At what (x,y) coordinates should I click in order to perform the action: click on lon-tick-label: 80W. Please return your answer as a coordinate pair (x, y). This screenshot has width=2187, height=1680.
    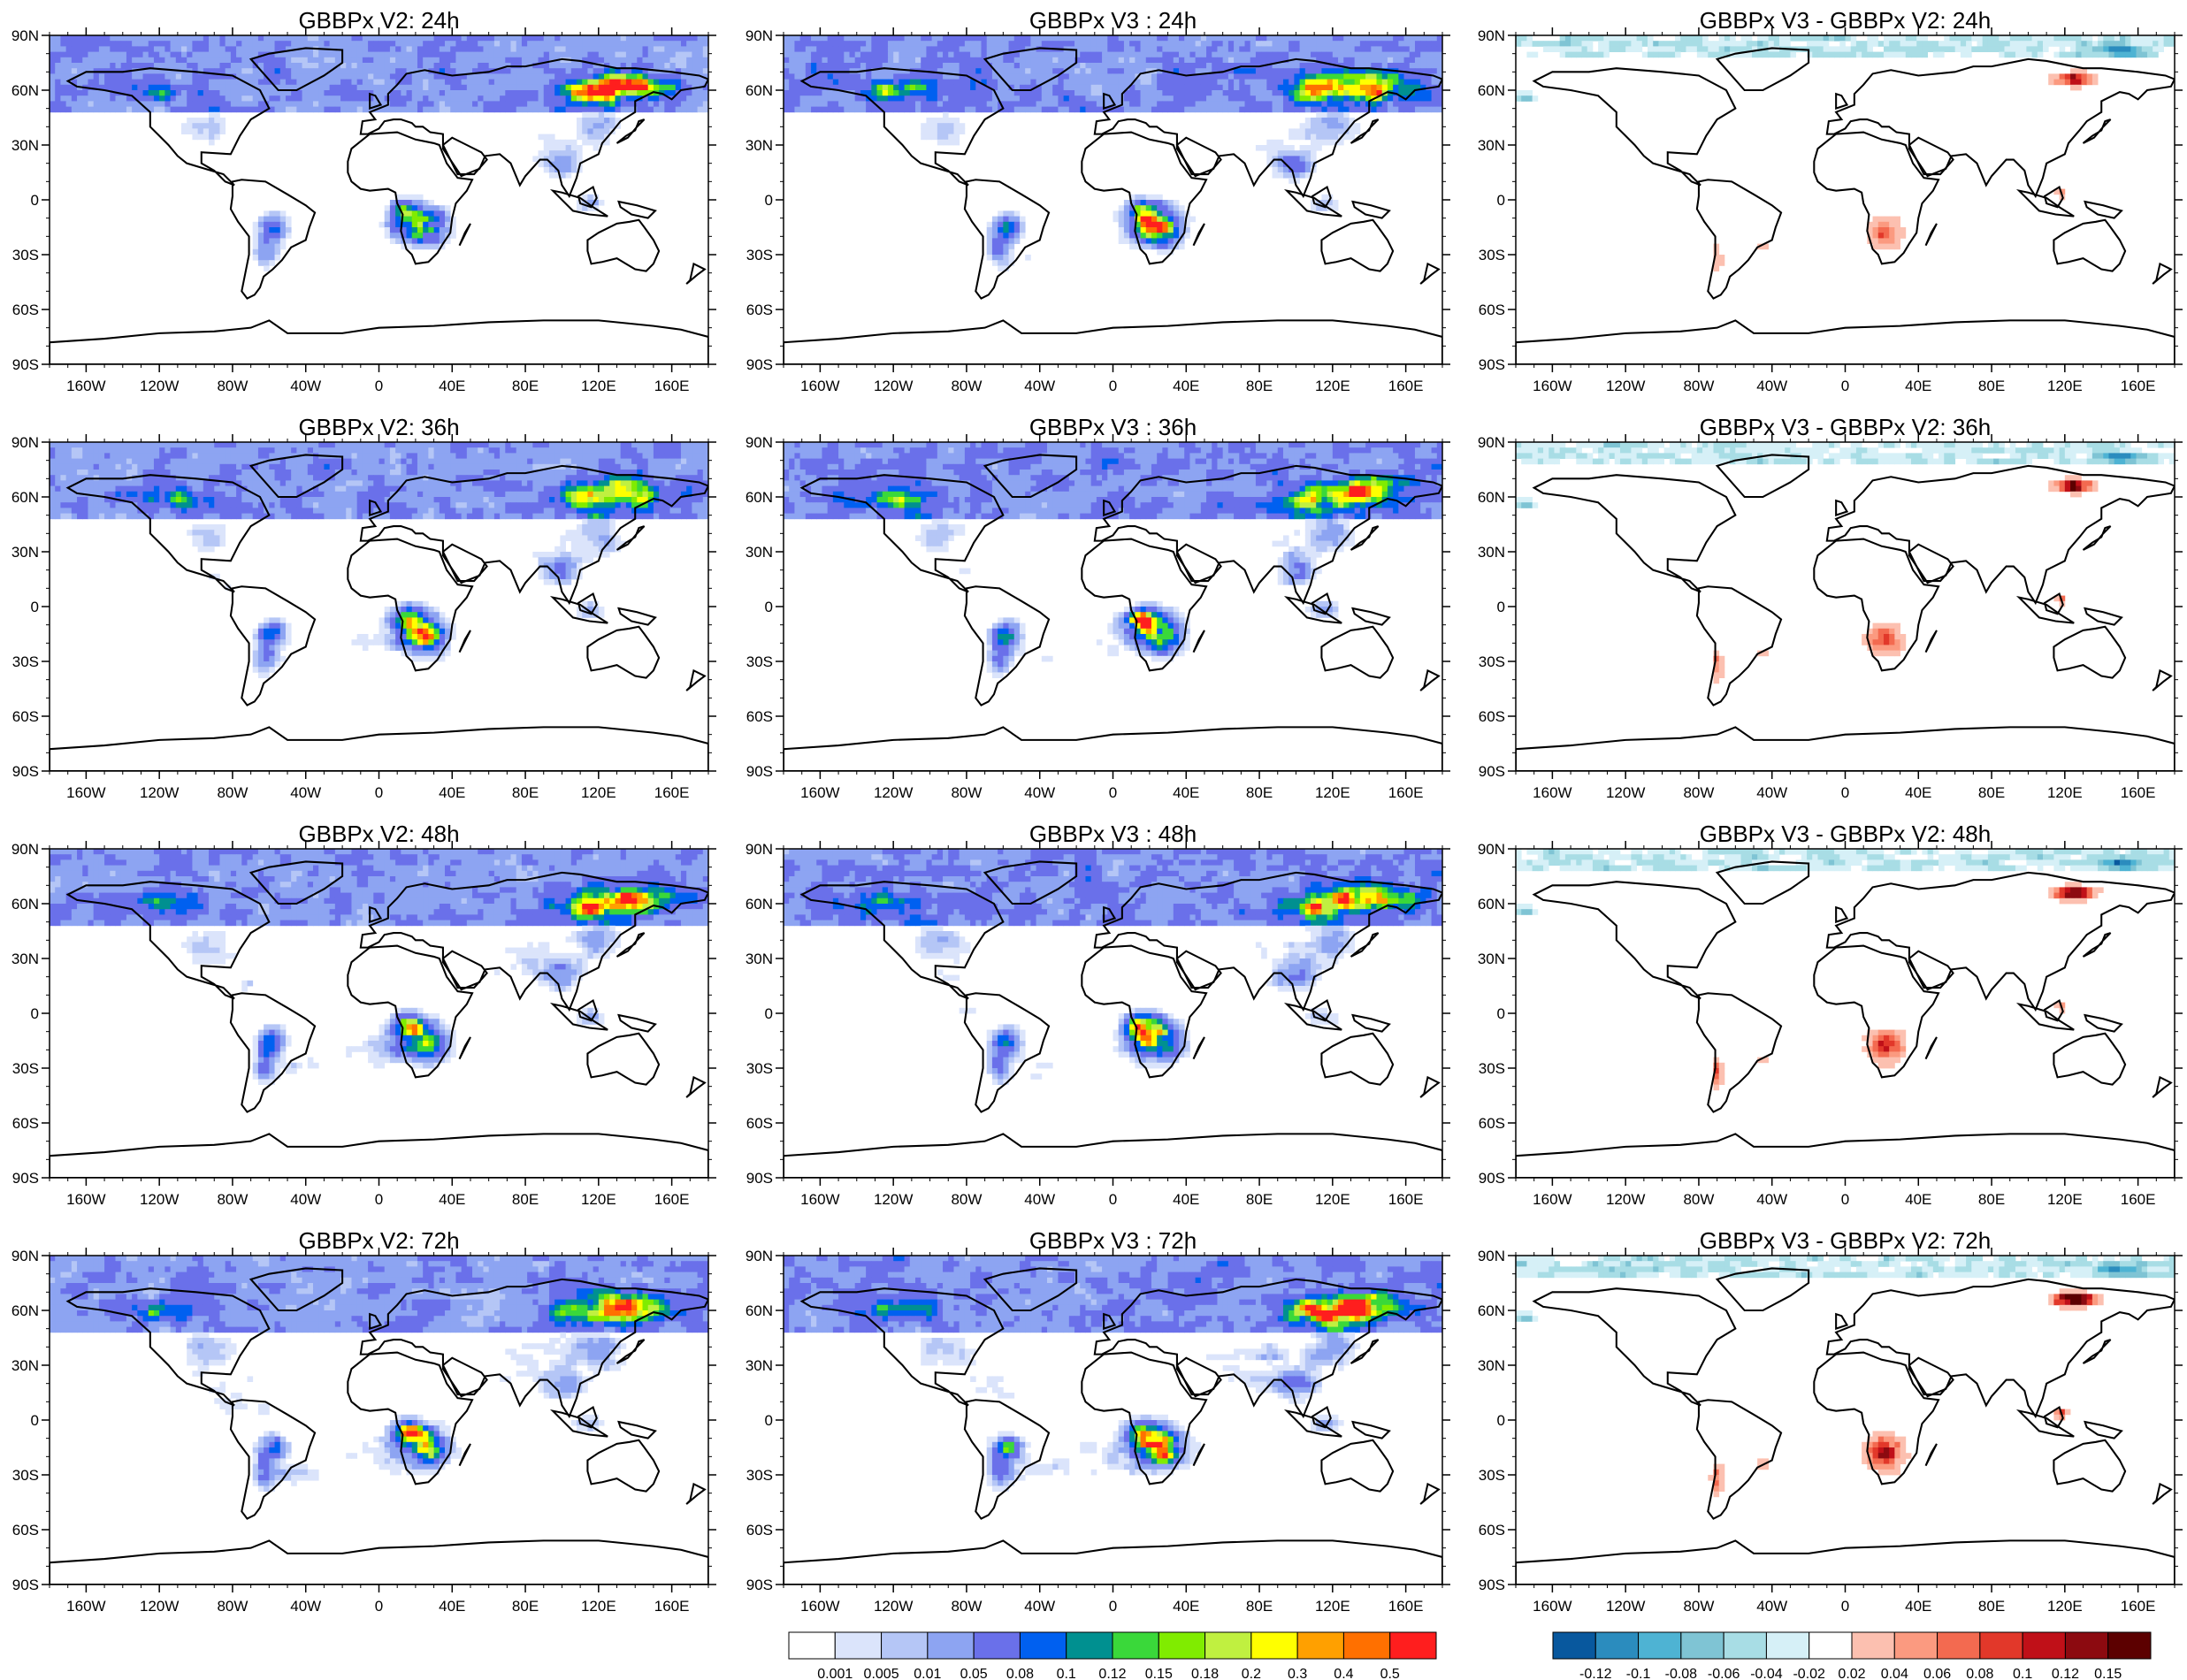
    Looking at the image, I should click on (233, 792).